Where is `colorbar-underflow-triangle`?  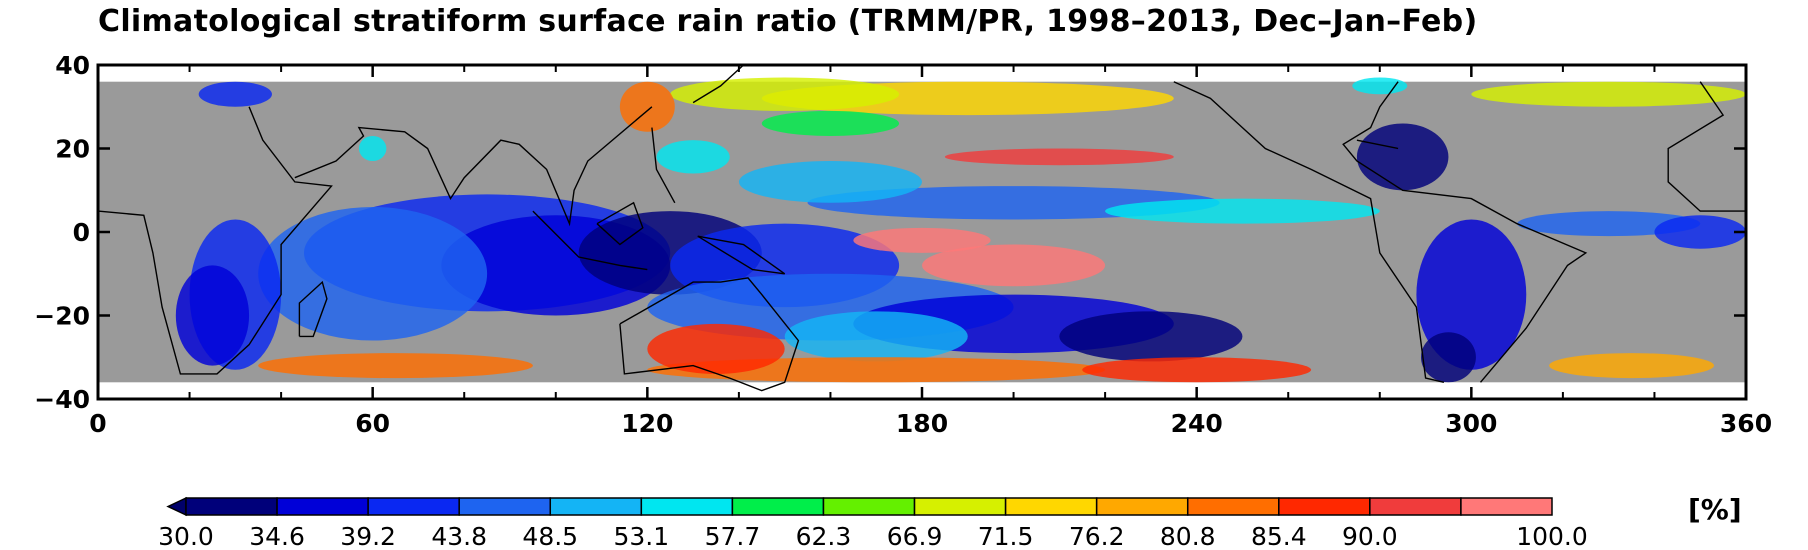
colorbar-underflow-triangle is located at coordinates (176, 506).